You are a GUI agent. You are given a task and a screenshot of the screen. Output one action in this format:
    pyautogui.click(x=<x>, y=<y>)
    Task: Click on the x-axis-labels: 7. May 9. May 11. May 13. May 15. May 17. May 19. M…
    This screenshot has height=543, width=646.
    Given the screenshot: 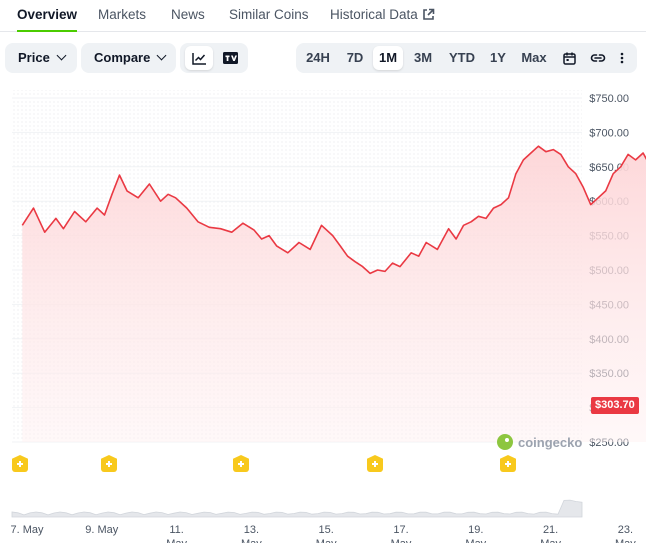 What is the action you would take?
    pyautogui.click(x=323, y=533)
    